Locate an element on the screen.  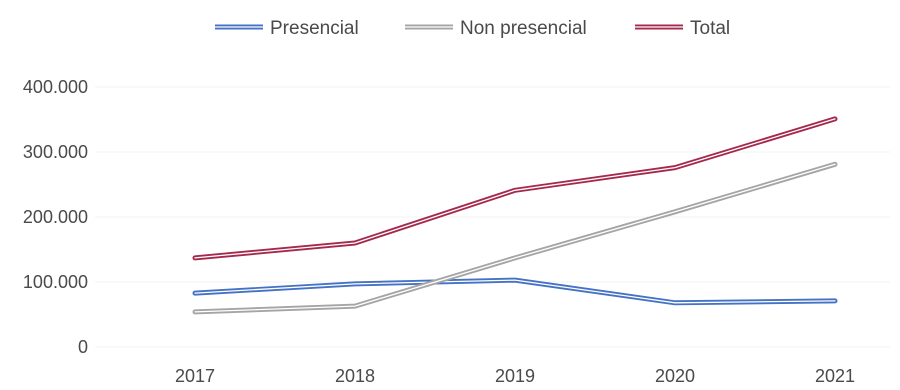
y-axis: 0 100.000 200.000 300.000 400.000 is located at coordinates (55, 217).